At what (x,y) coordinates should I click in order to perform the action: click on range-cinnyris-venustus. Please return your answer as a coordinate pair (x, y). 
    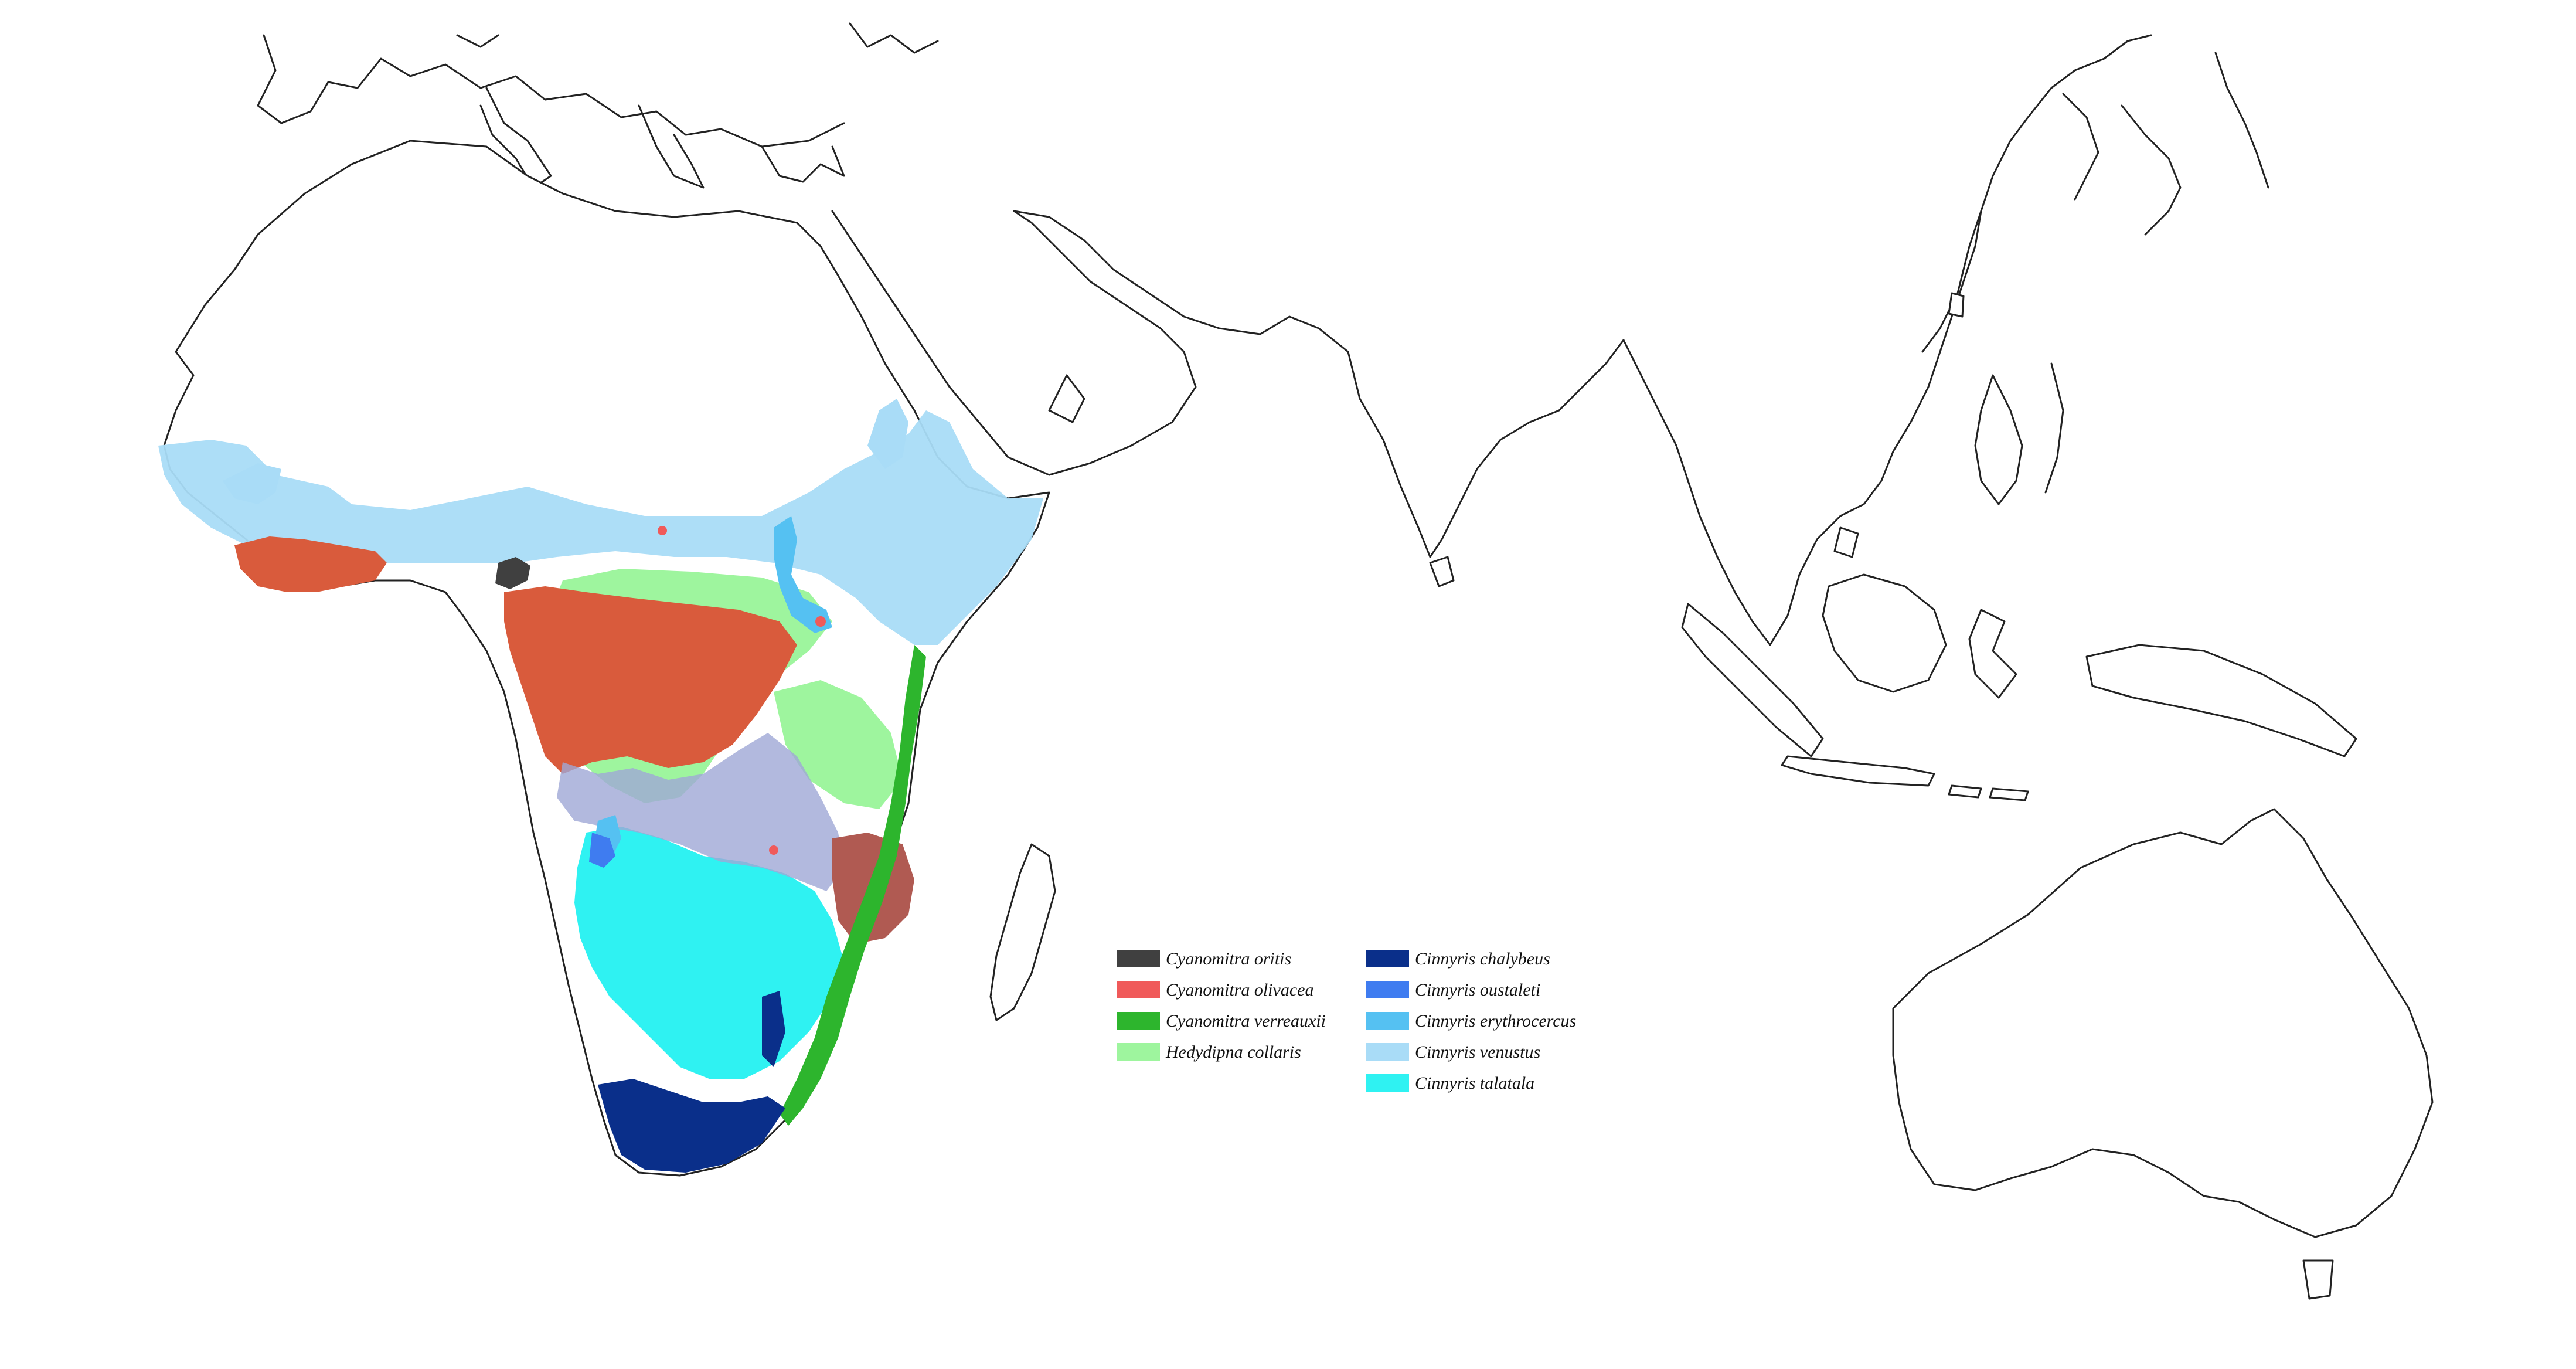
    Looking at the image, I should click on (600, 527).